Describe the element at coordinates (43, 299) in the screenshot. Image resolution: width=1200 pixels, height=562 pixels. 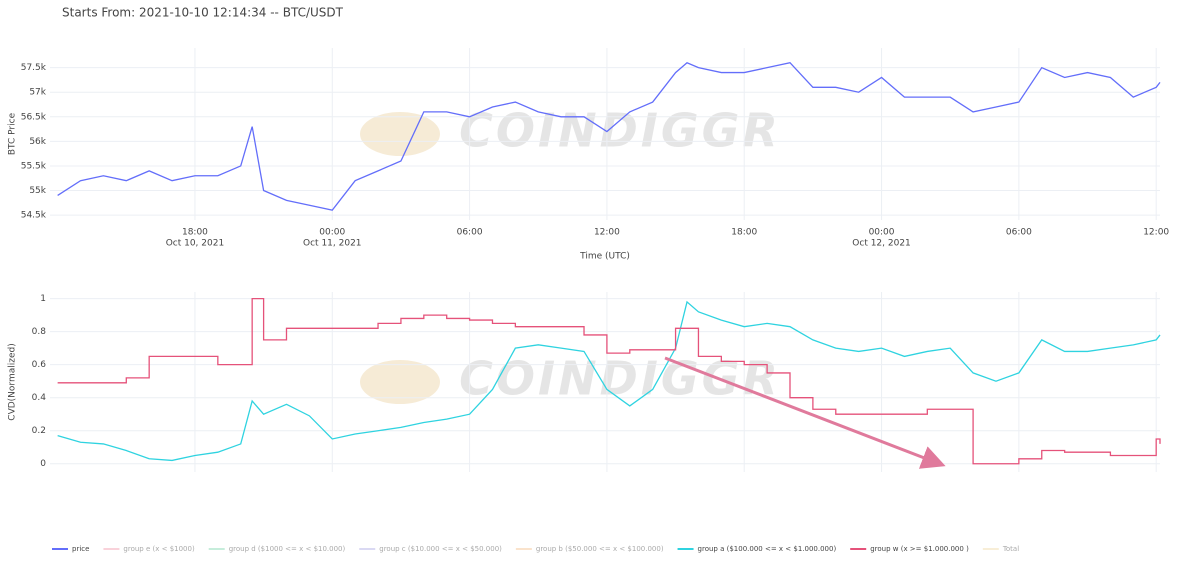
I see `y-tick-label: 1` at that location.